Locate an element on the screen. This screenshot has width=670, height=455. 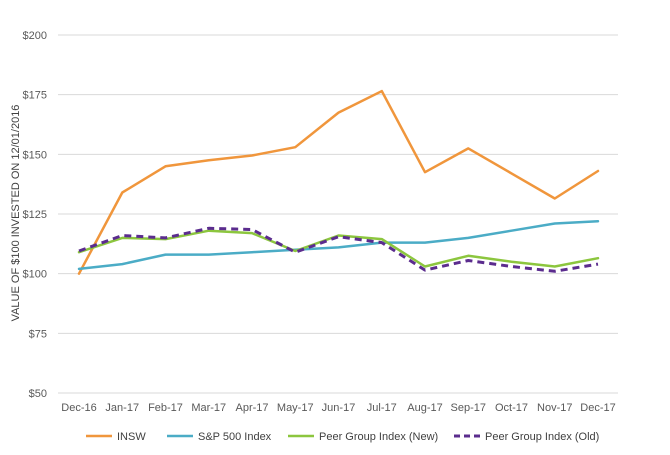
x-tick-label: Aug-17 is located at coordinates (424, 408).